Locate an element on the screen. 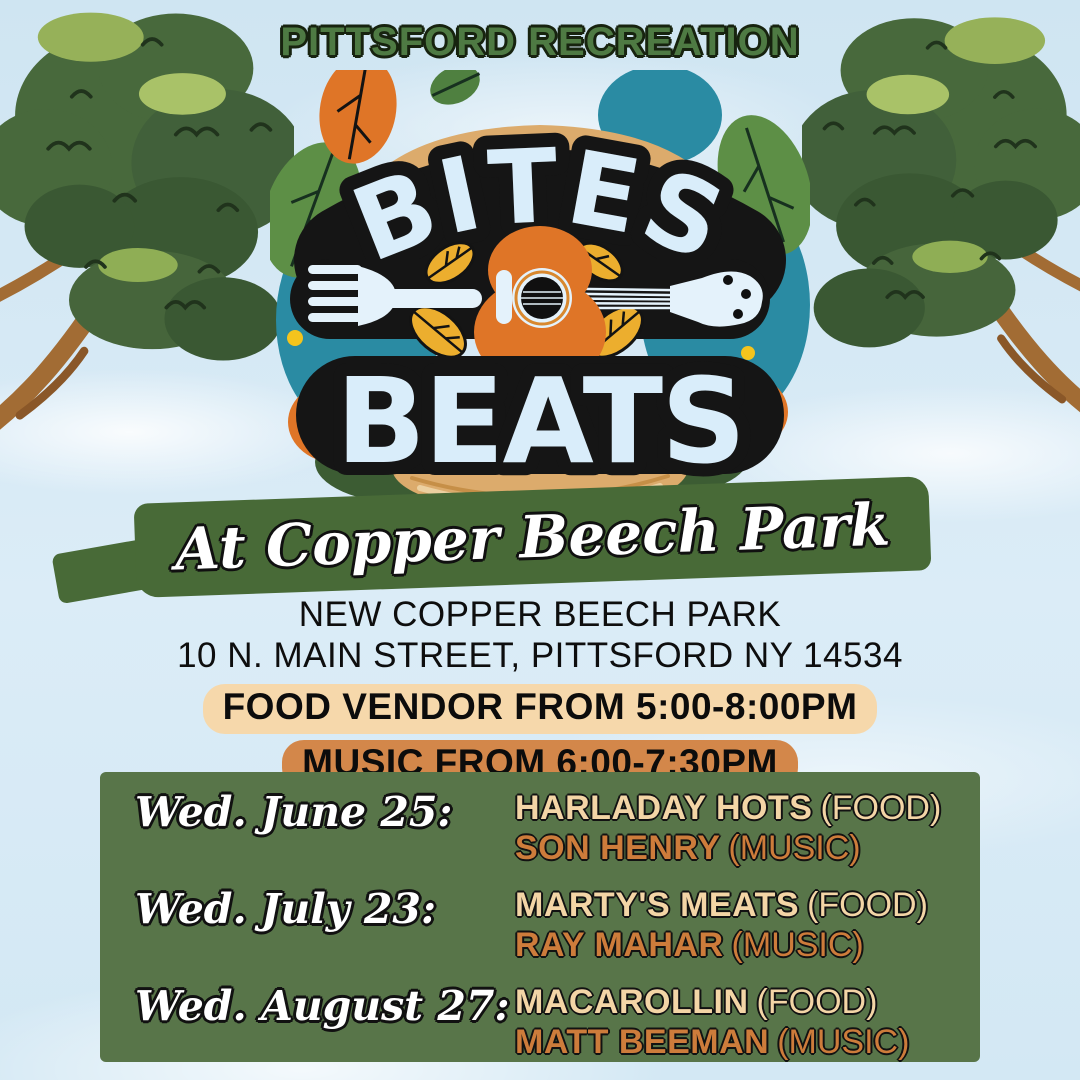 This screenshot has height=1080, width=1080. food-vendor-entry: HARLADAY HOTS (FOOD) is located at coordinates (728, 808).